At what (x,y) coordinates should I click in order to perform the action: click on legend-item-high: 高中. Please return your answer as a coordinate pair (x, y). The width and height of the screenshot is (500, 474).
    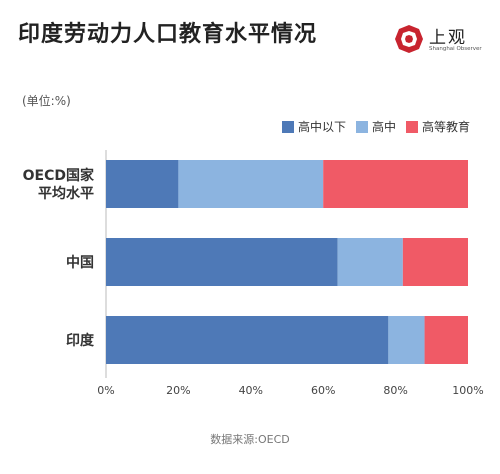
    Looking at the image, I should click on (375, 126).